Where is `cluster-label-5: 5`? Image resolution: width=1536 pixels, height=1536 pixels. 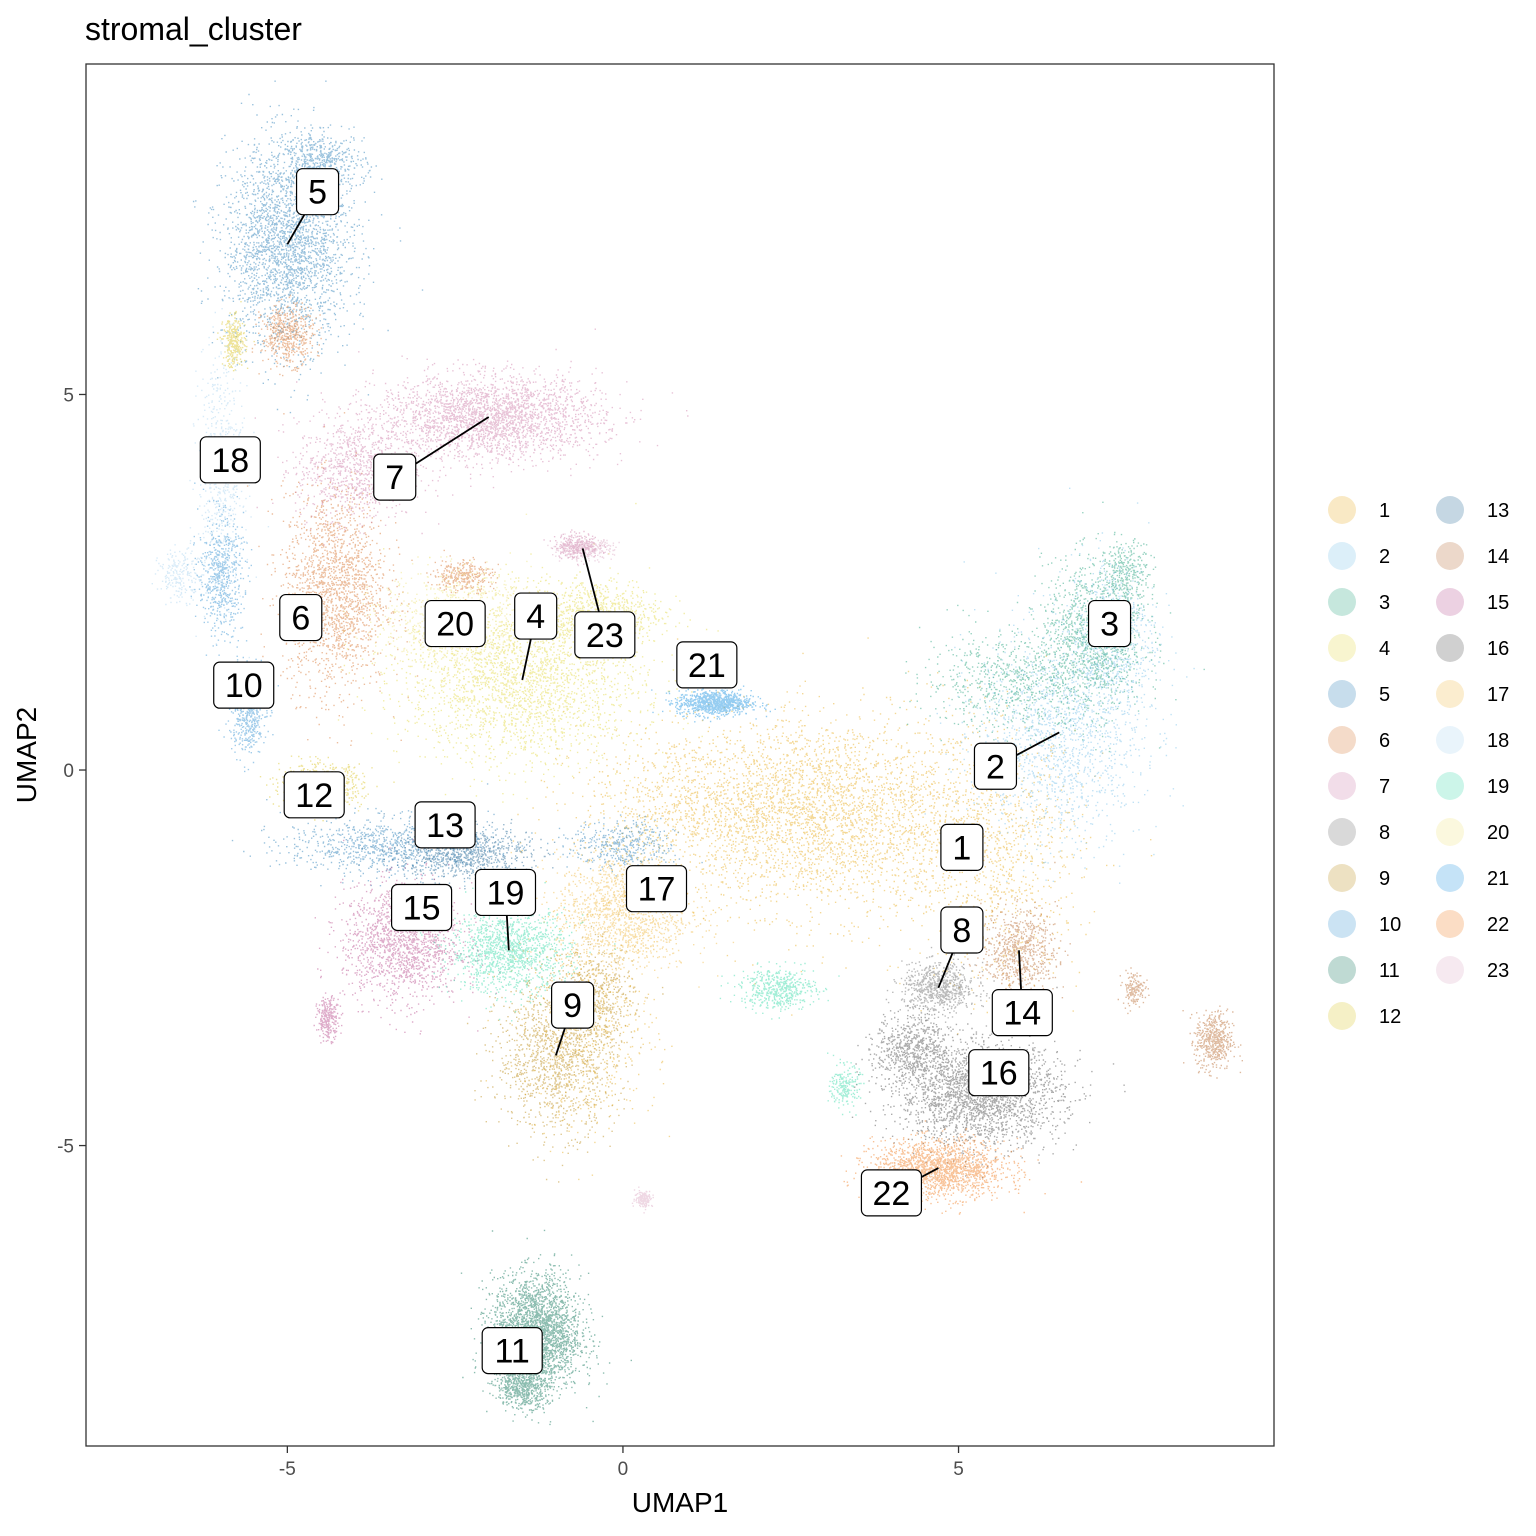
cluster-label-5: 5 is located at coordinates (317, 192).